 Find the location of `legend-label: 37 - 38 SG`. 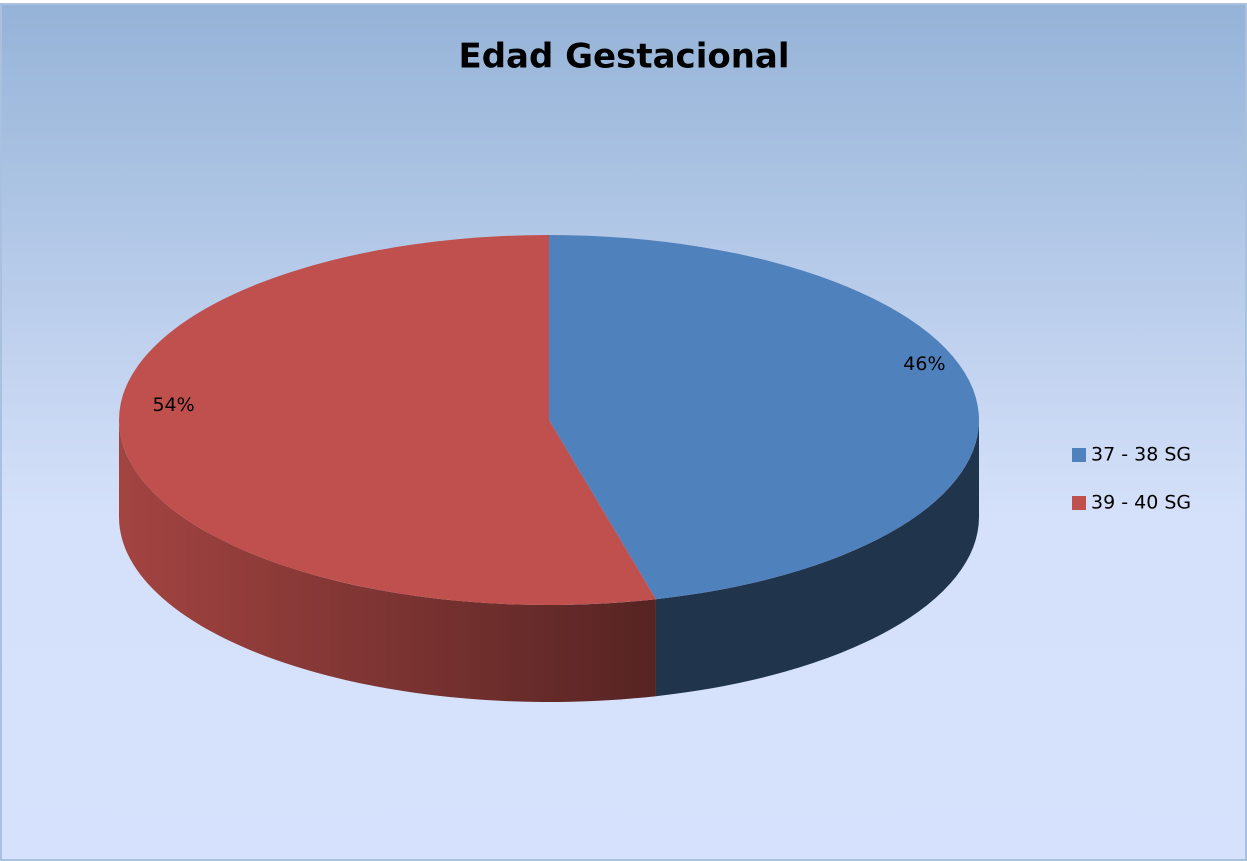

legend-label: 37 - 38 SG is located at coordinates (1141, 455).